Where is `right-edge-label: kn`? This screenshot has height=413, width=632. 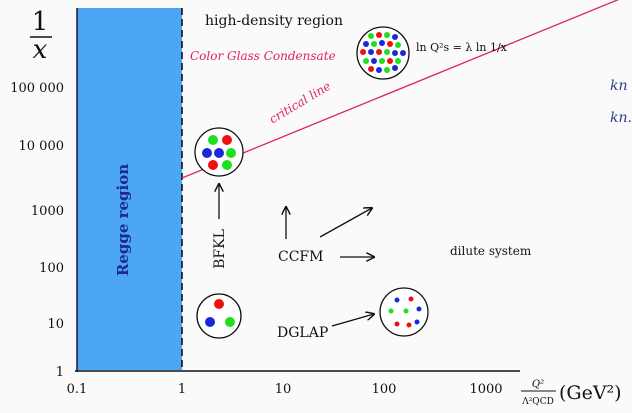
right-edge-label: kn is located at coordinates (619, 86).